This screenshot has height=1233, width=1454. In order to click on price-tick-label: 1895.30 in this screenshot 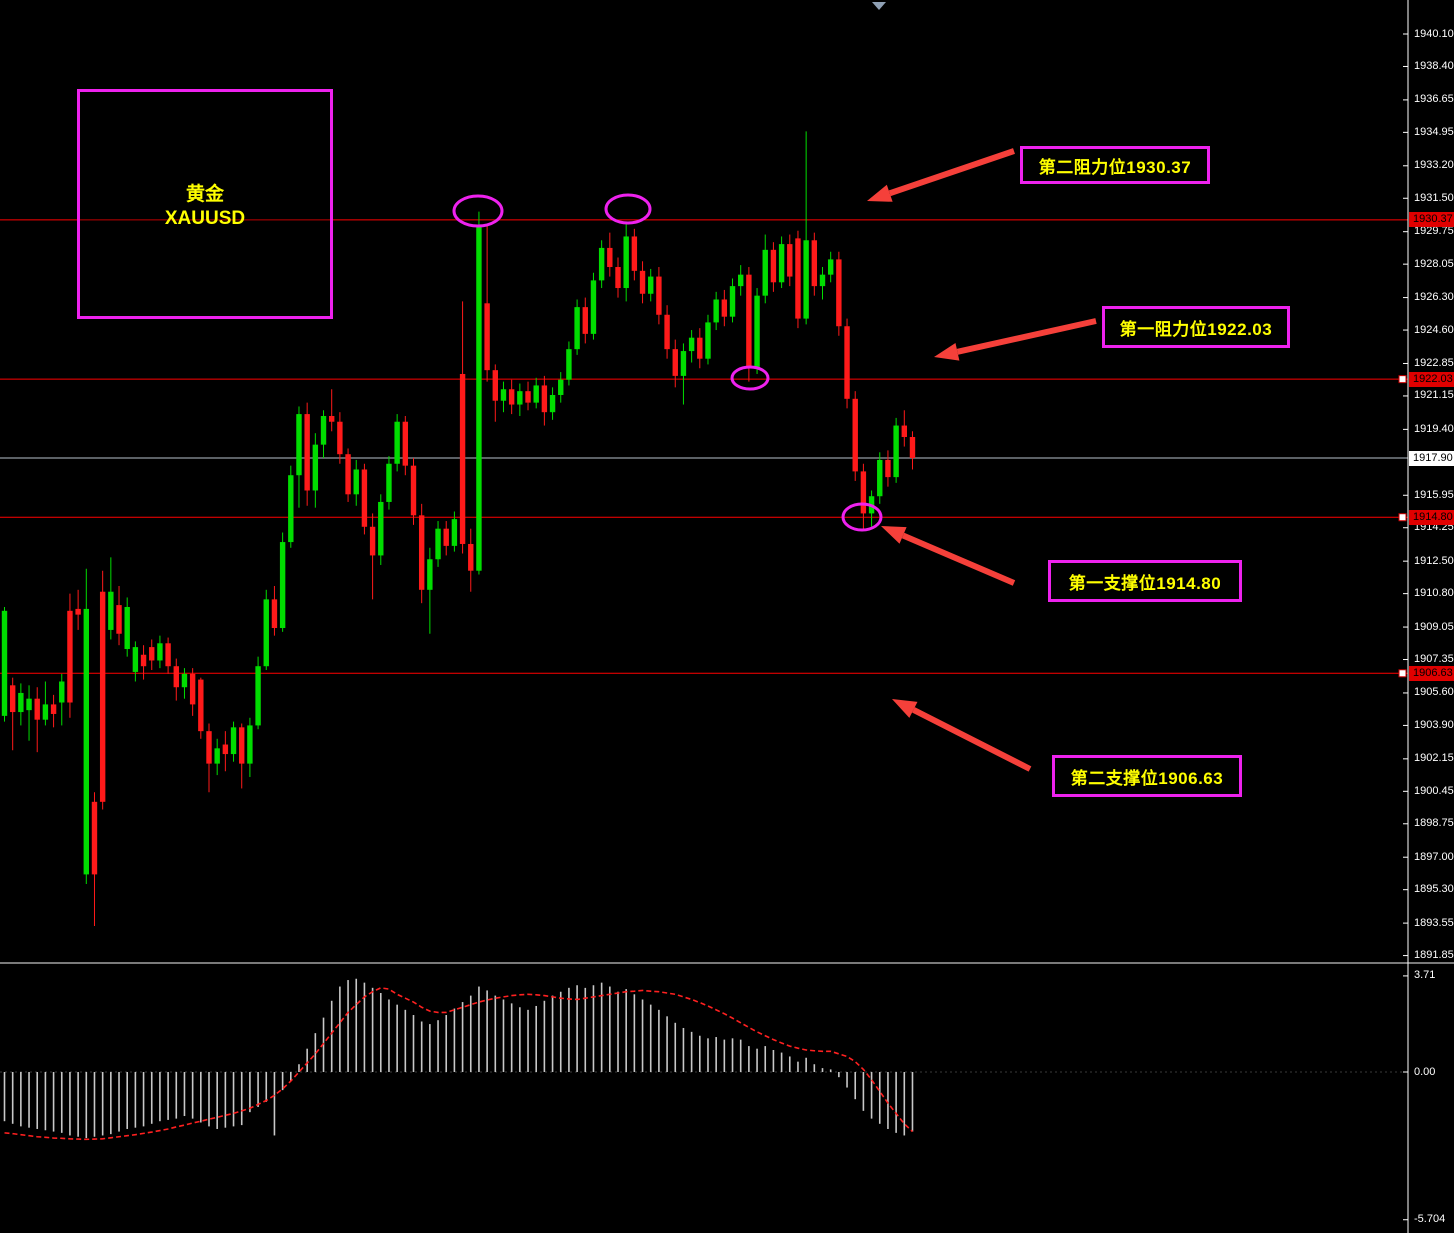, I will do `click(1434, 889)`.